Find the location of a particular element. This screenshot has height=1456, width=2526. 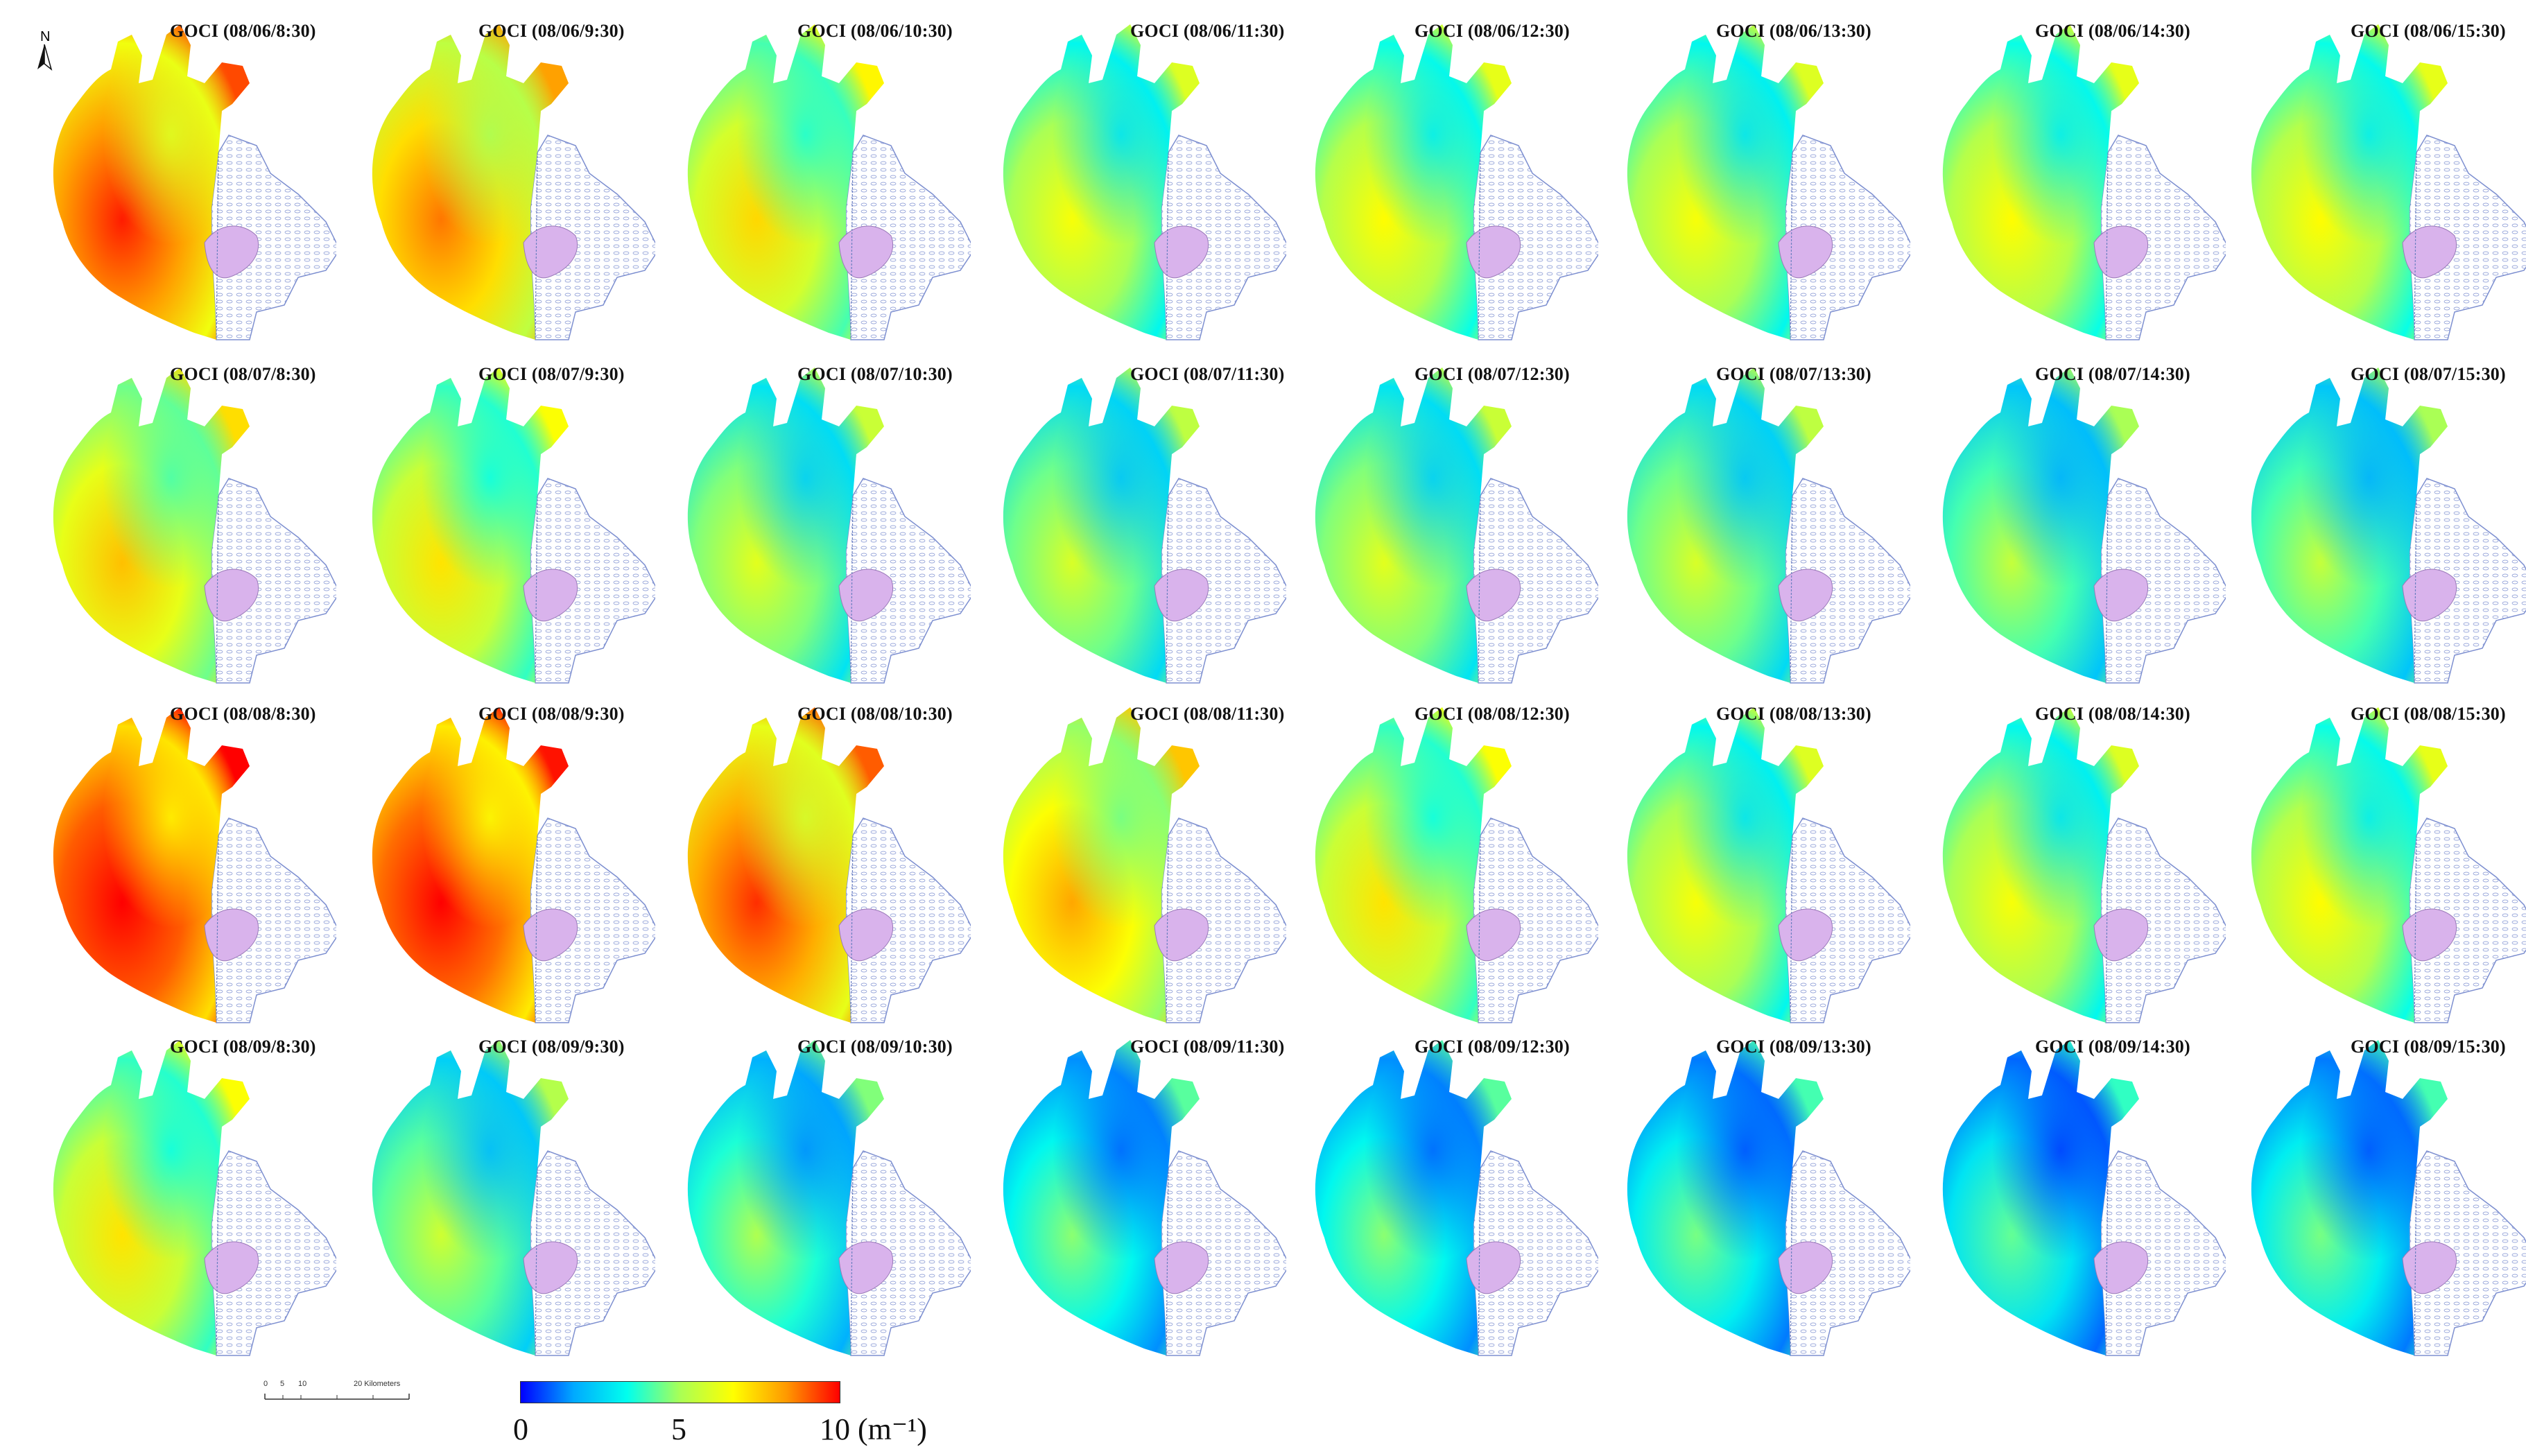

map-panel: GOCI (08/09/15:30) is located at coordinates (2372, 1199).